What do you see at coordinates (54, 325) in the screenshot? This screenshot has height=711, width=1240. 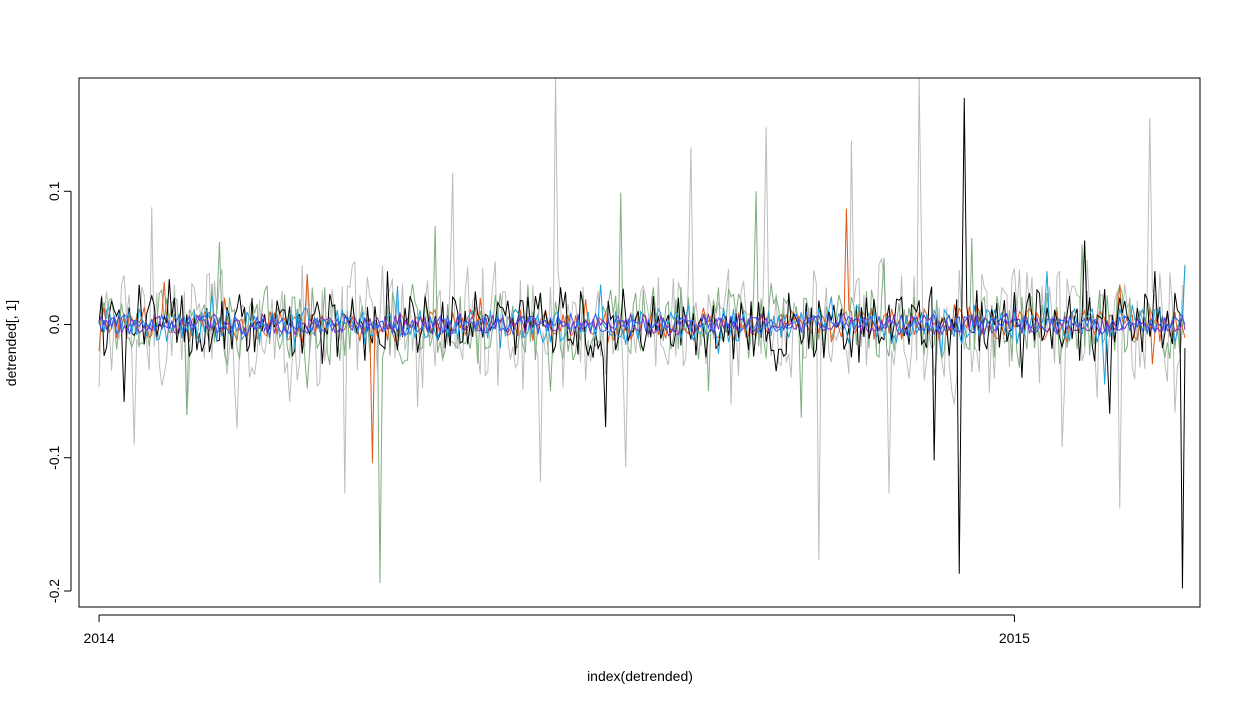 I see `y-tick-label: 0.0` at bounding box center [54, 325].